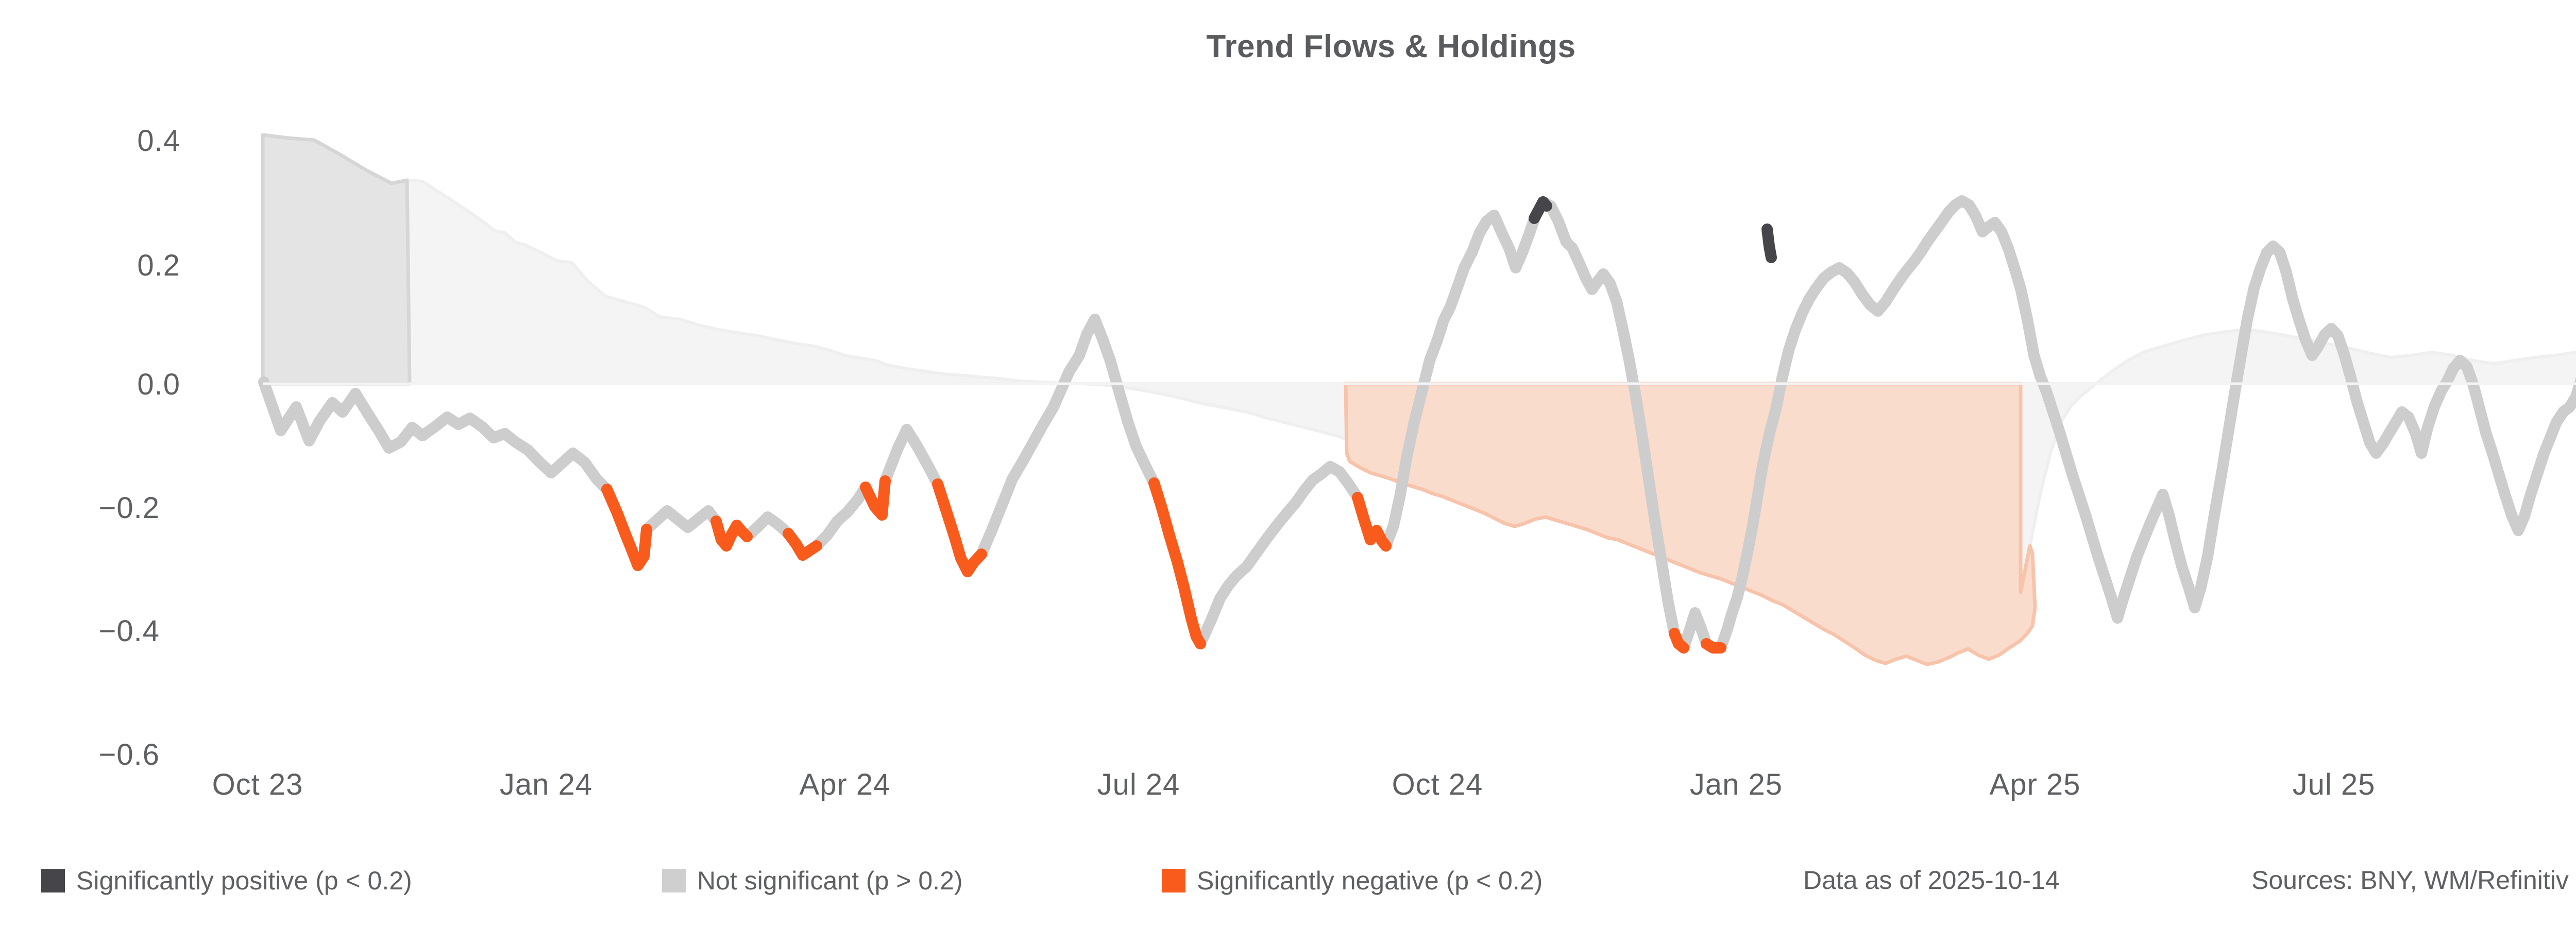 The height and width of the screenshot is (927, 2576). What do you see at coordinates (1163, 564) in the screenshot?
I see `flows-line-significant-negative` at bounding box center [1163, 564].